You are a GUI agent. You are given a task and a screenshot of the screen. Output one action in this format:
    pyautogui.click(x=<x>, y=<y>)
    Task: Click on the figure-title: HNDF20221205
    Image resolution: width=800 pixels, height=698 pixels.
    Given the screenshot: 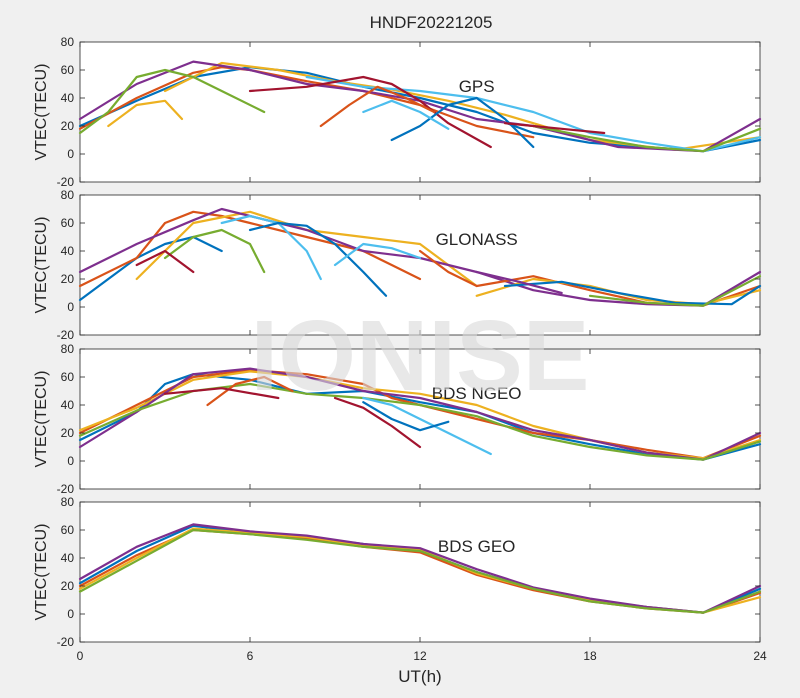 What is the action you would take?
    pyautogui.click(x=431, y=22)
    